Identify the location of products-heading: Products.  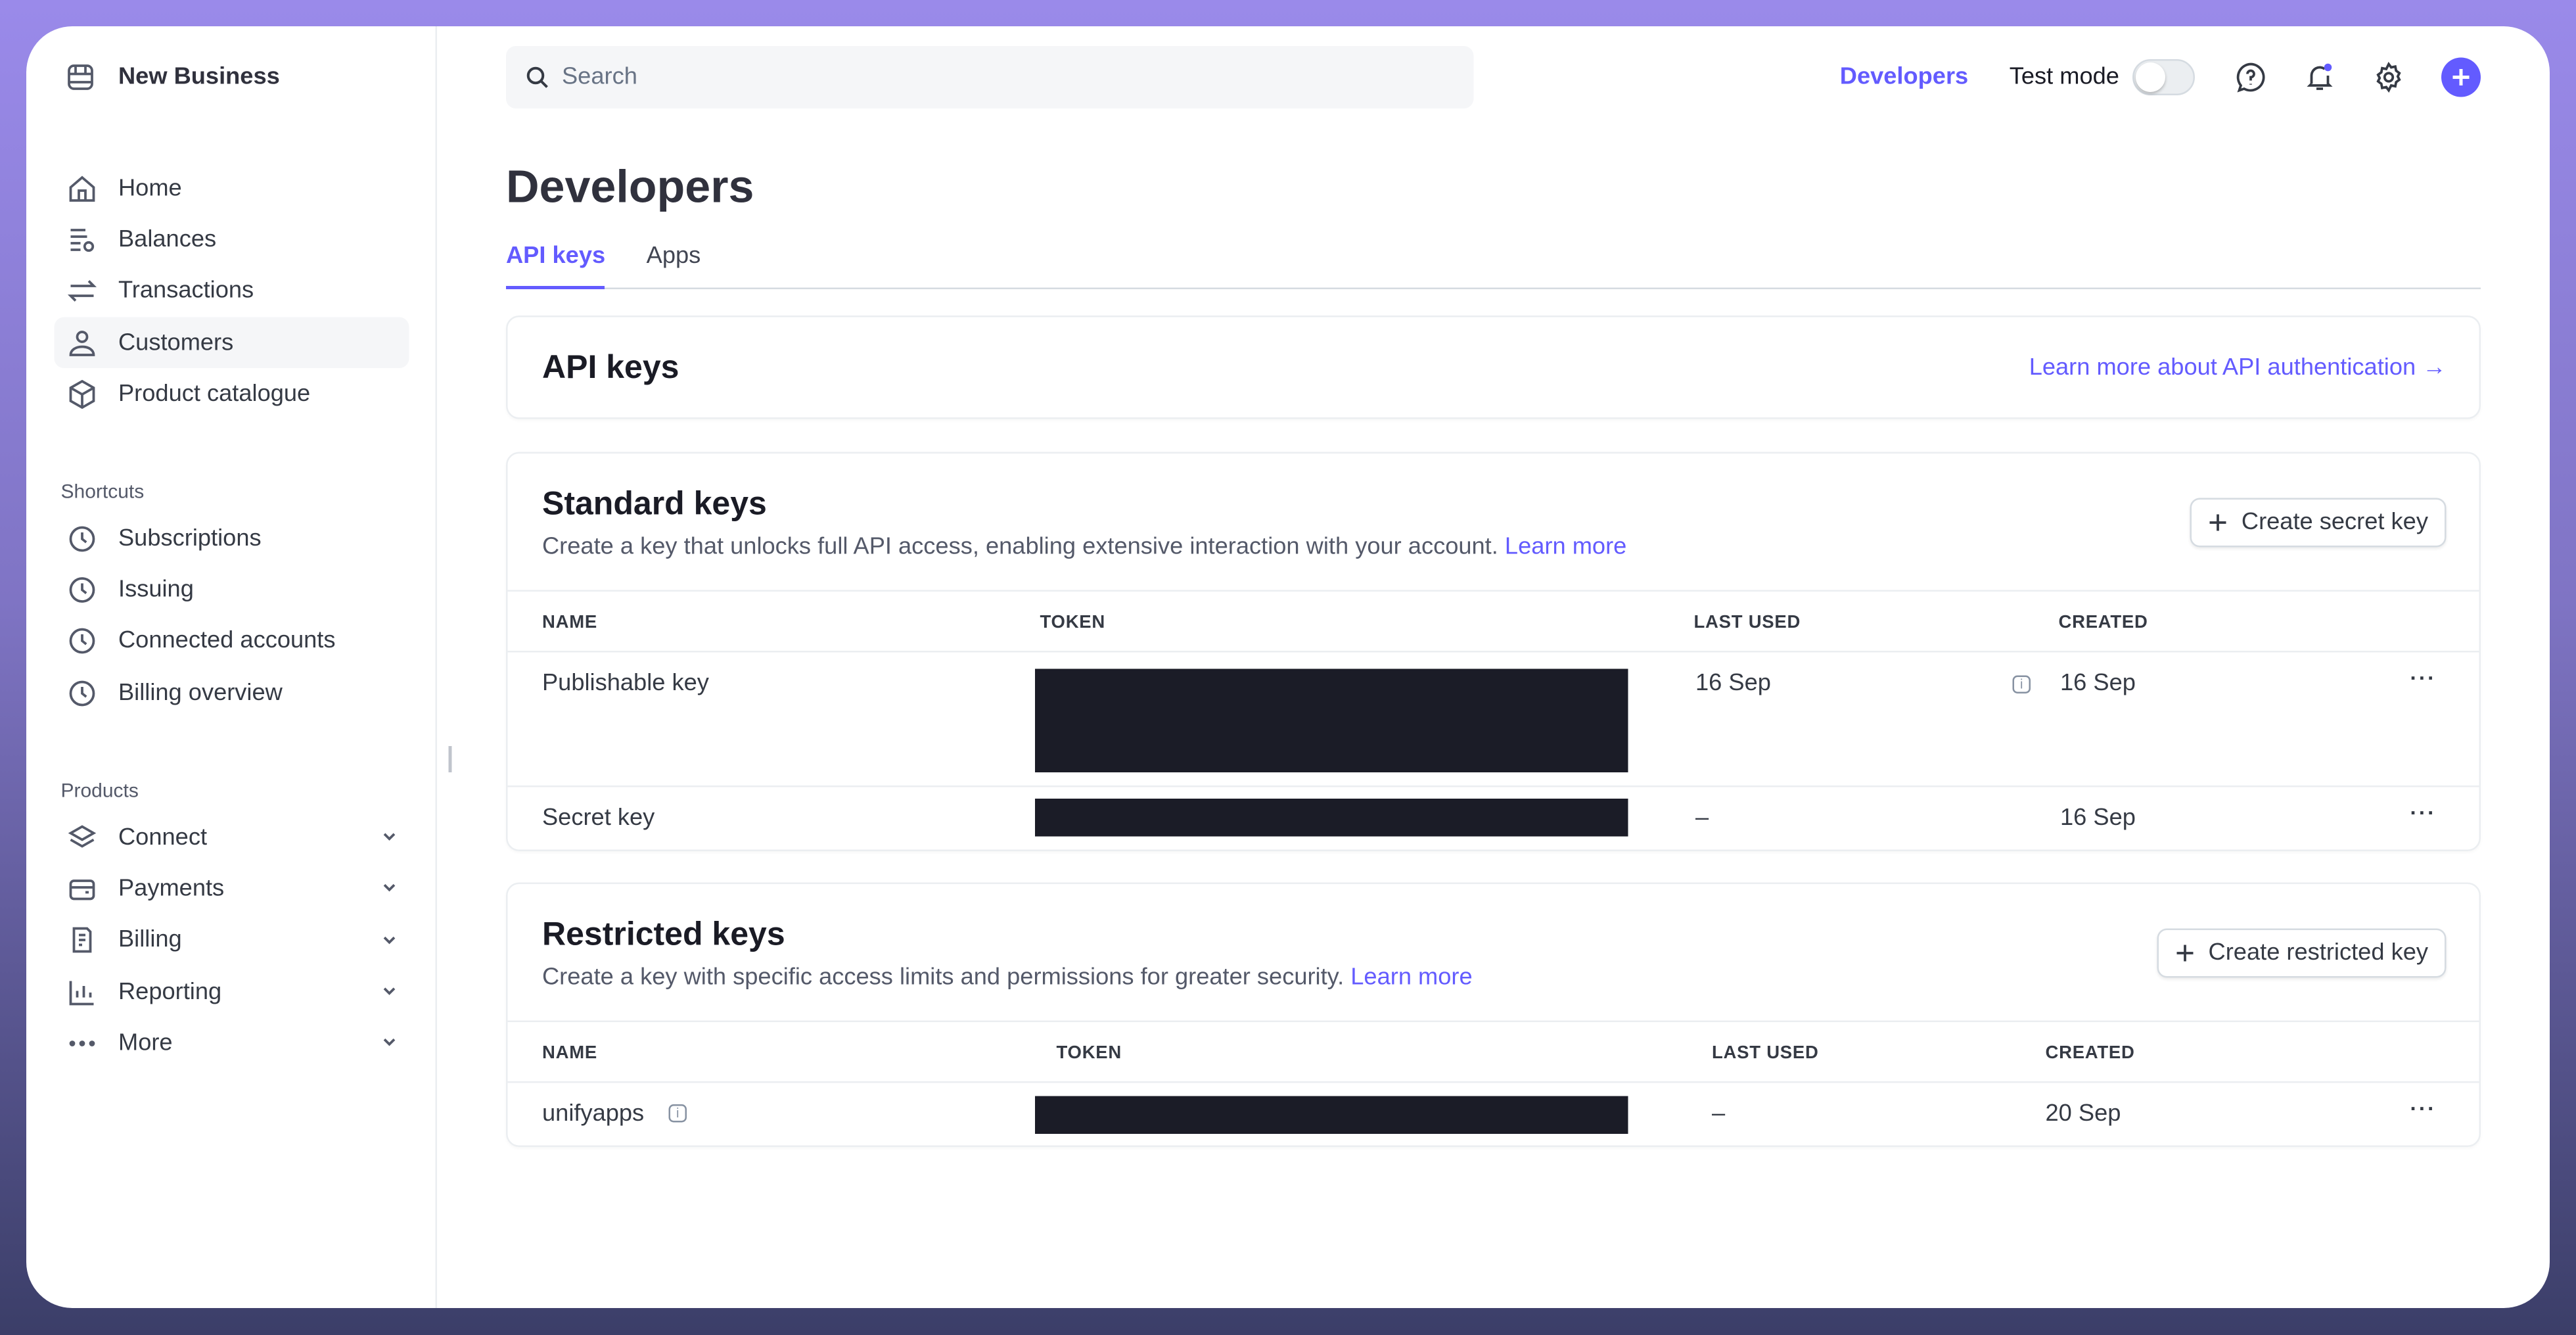
(99, 790).